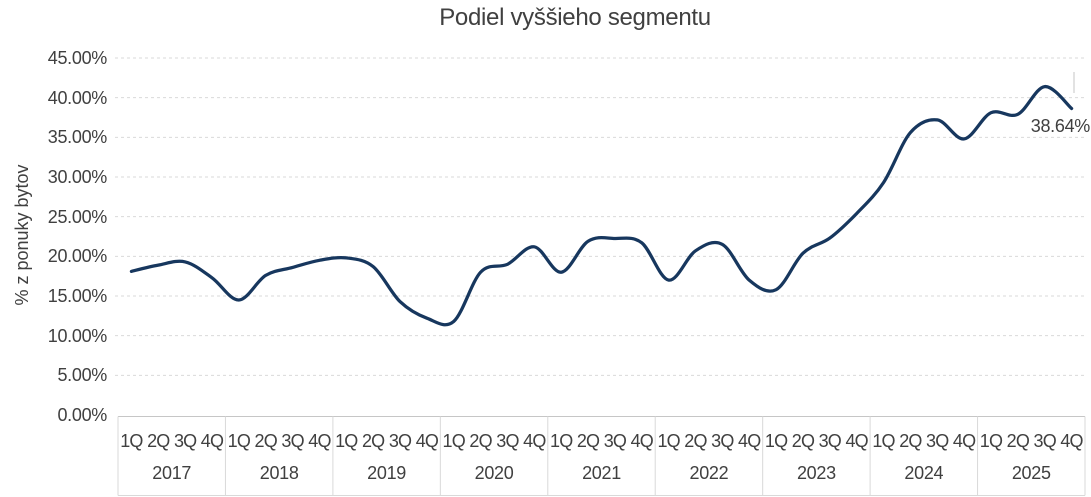 The height and width of the screenshot is (497, 1091). I want to click on year-tick-label: 2020, so click(494, 473).